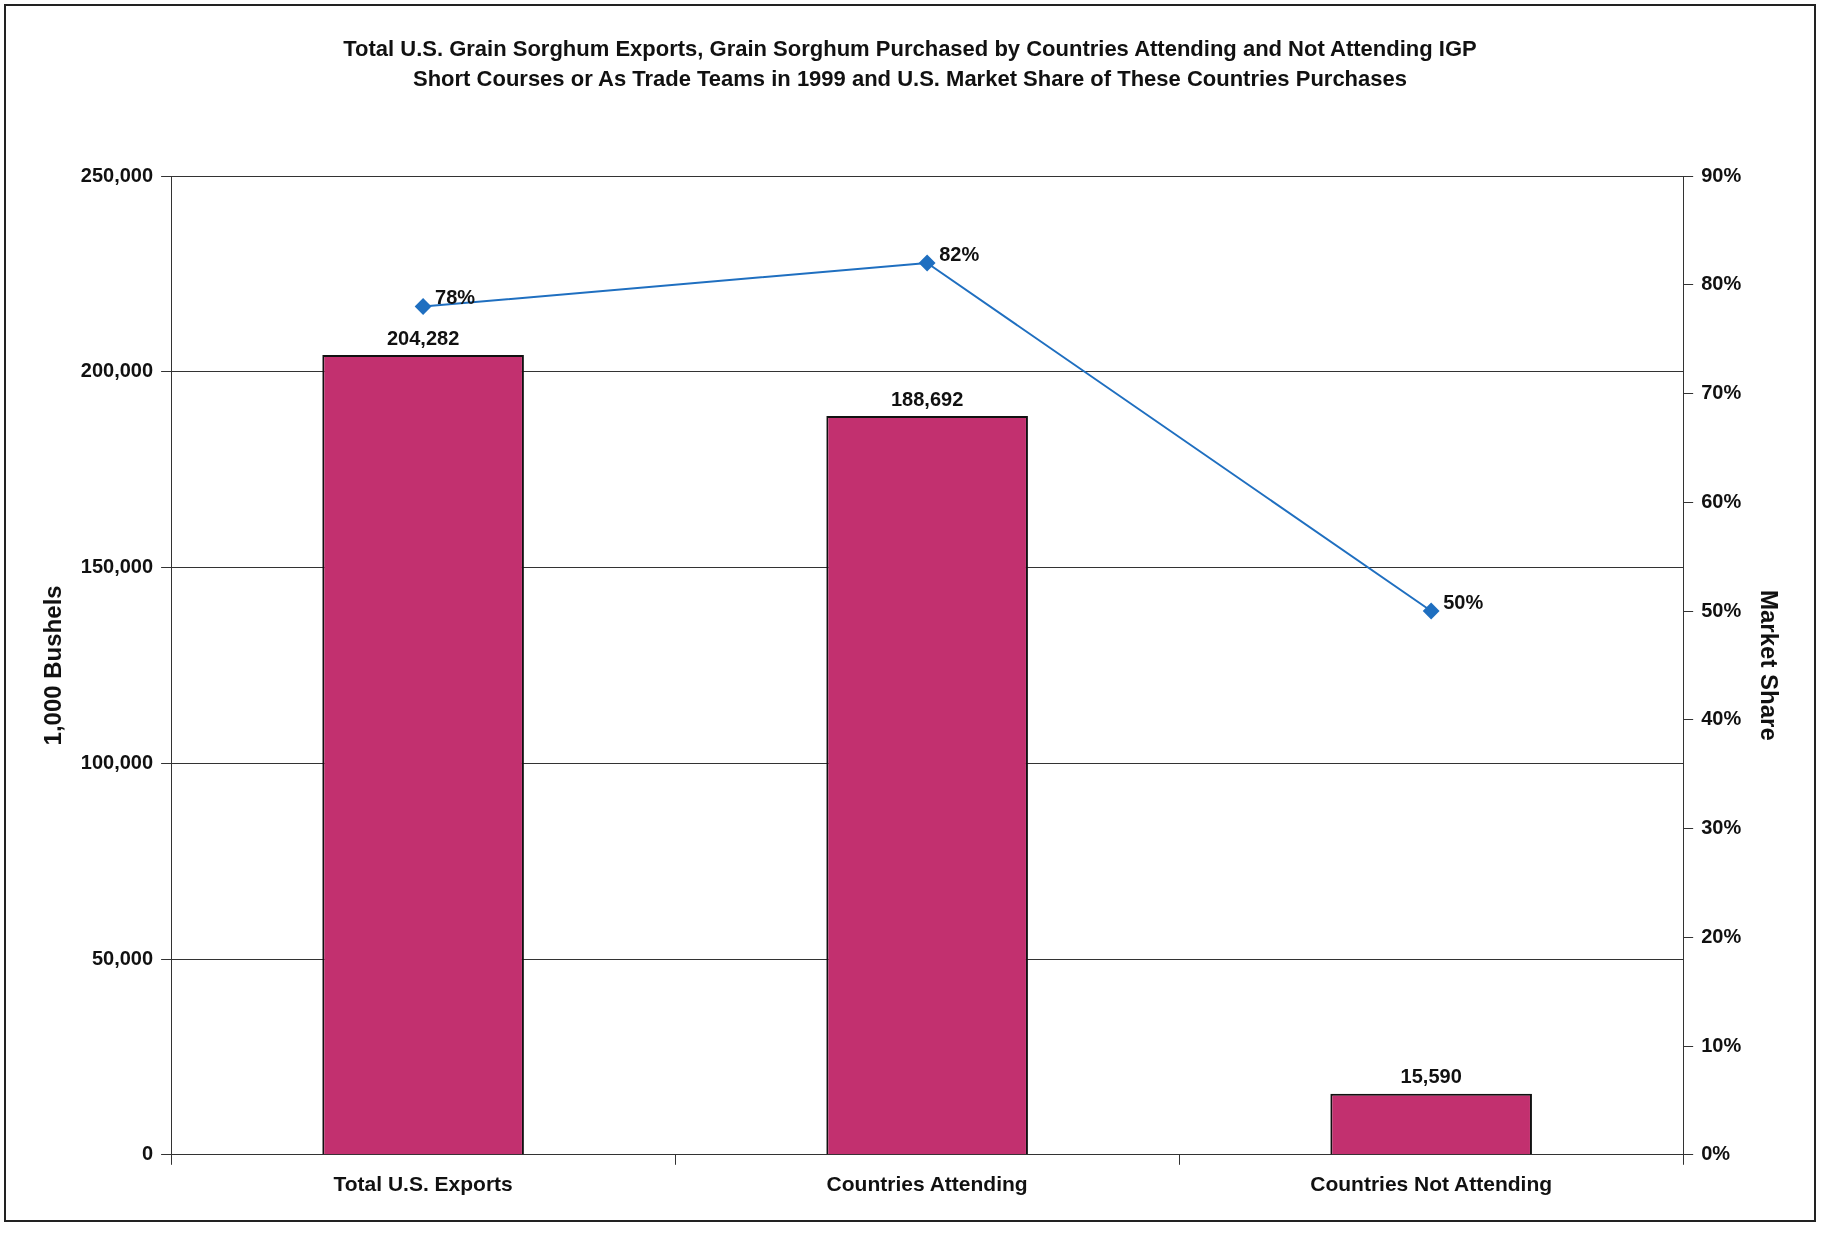  Describe the element at coordinates (1721, 718) in the screenshot. I see `y2-tick-label: 40%` at that location.